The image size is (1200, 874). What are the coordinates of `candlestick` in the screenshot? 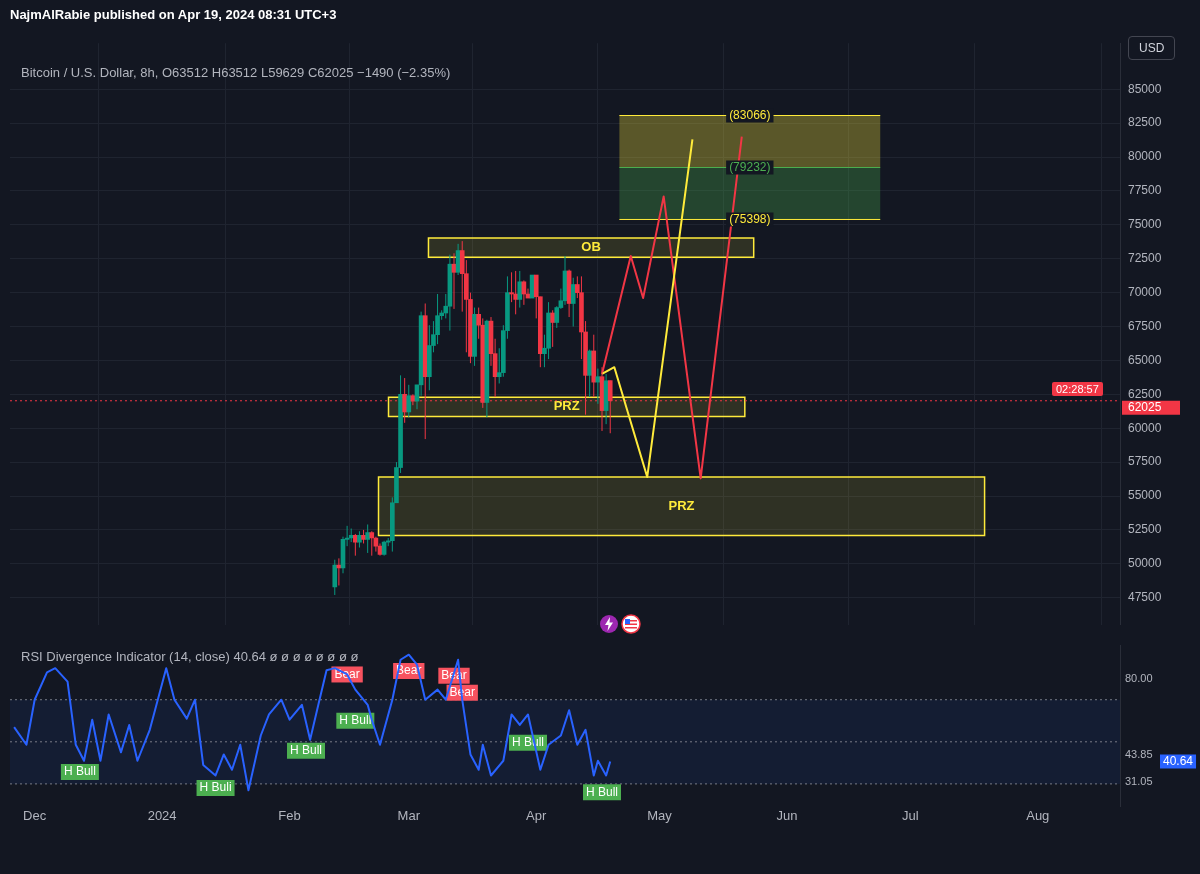 It's located at (532, 286).